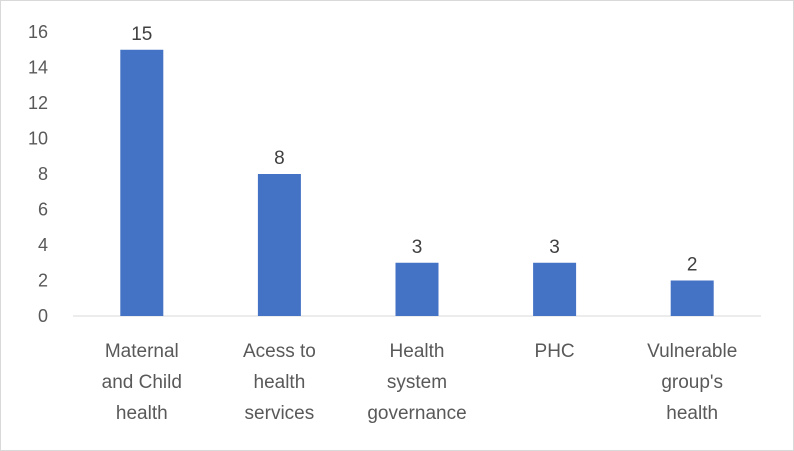 The image size is (794, 451). Describe the element at coordinates (141, 34) in the screenshot. I see `data-label: 15` at that location.